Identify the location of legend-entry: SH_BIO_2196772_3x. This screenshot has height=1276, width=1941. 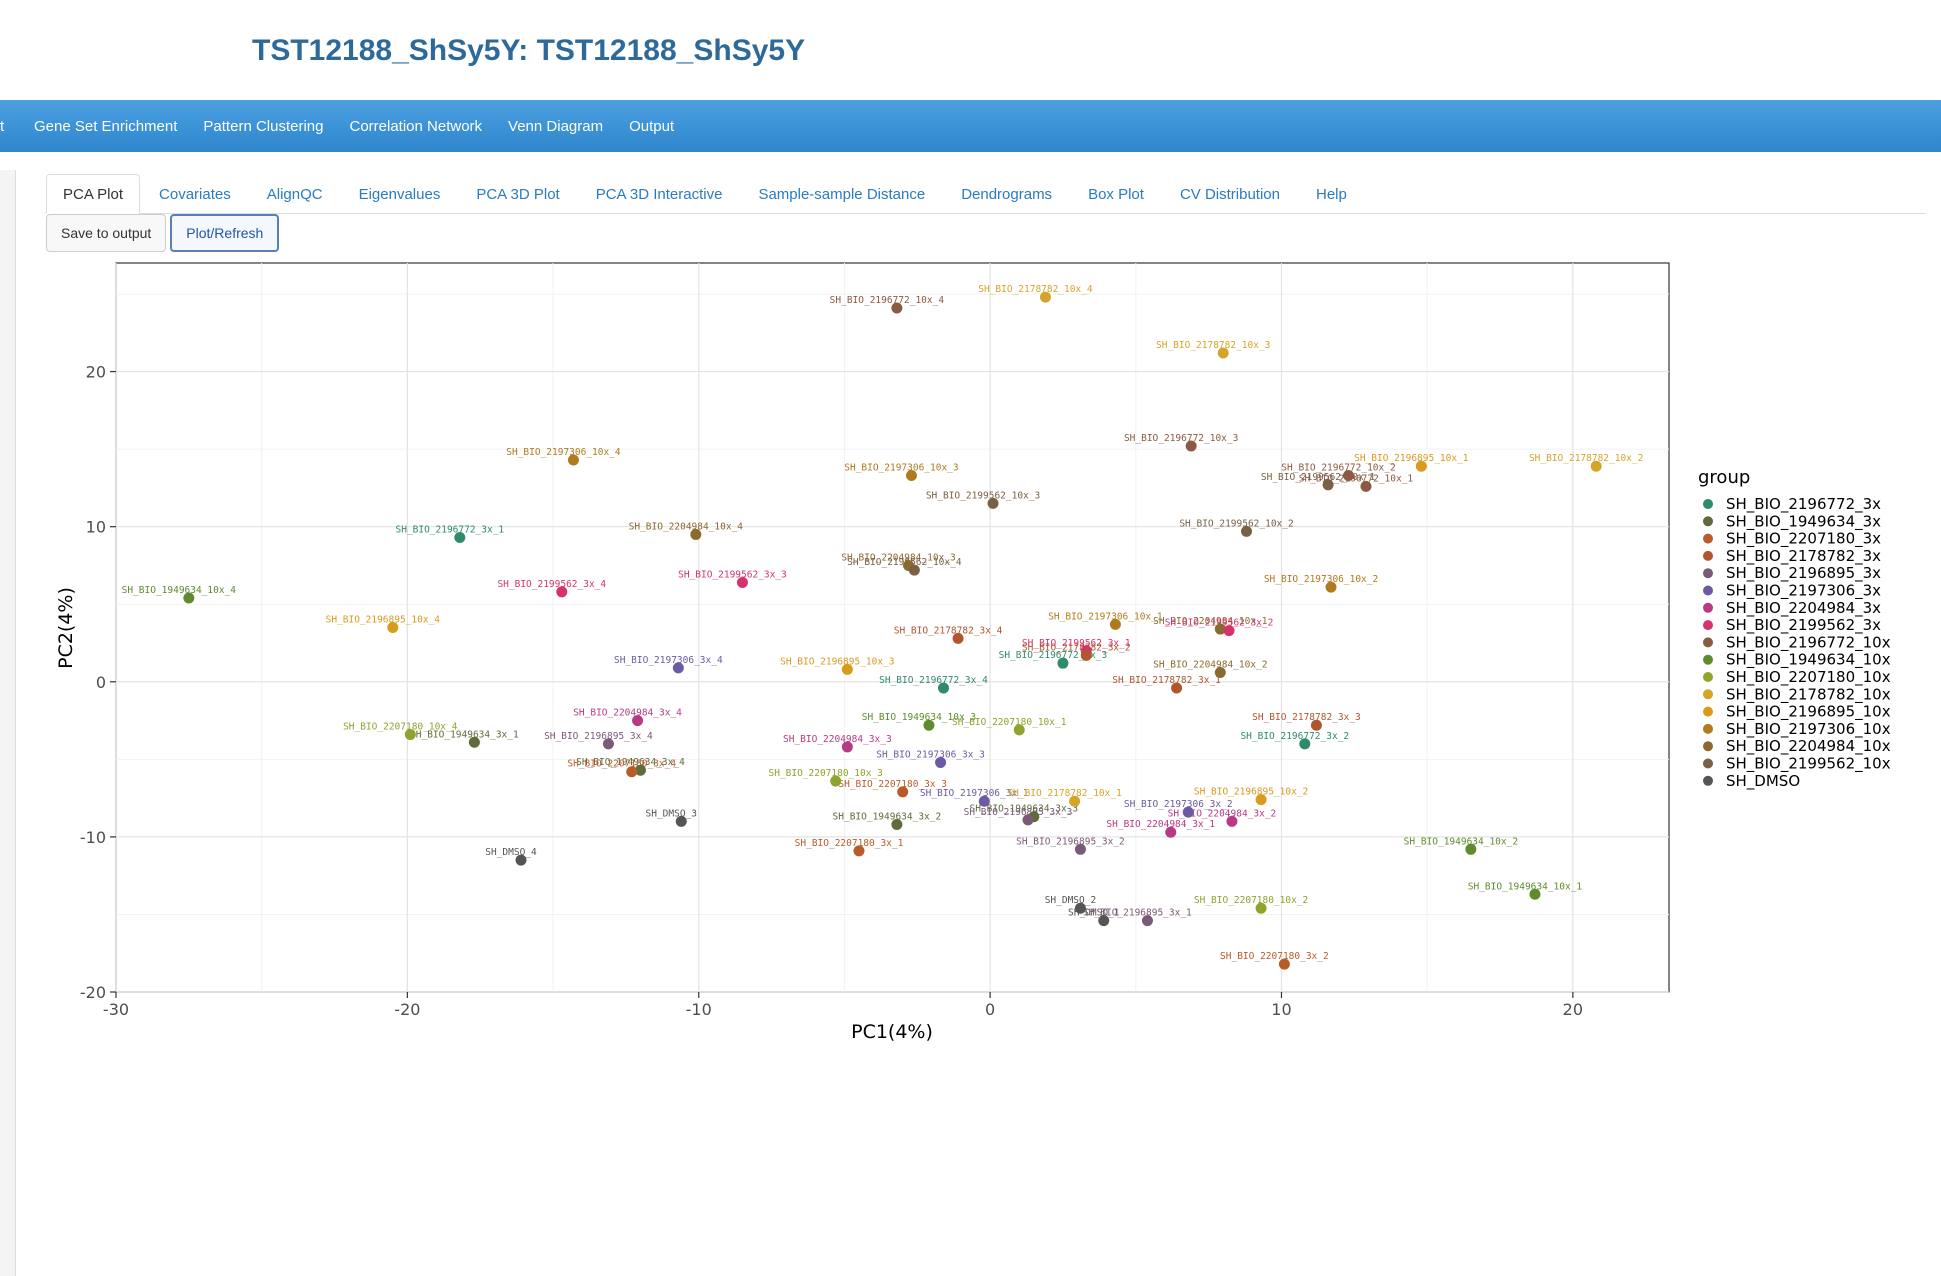
(1803, 504).